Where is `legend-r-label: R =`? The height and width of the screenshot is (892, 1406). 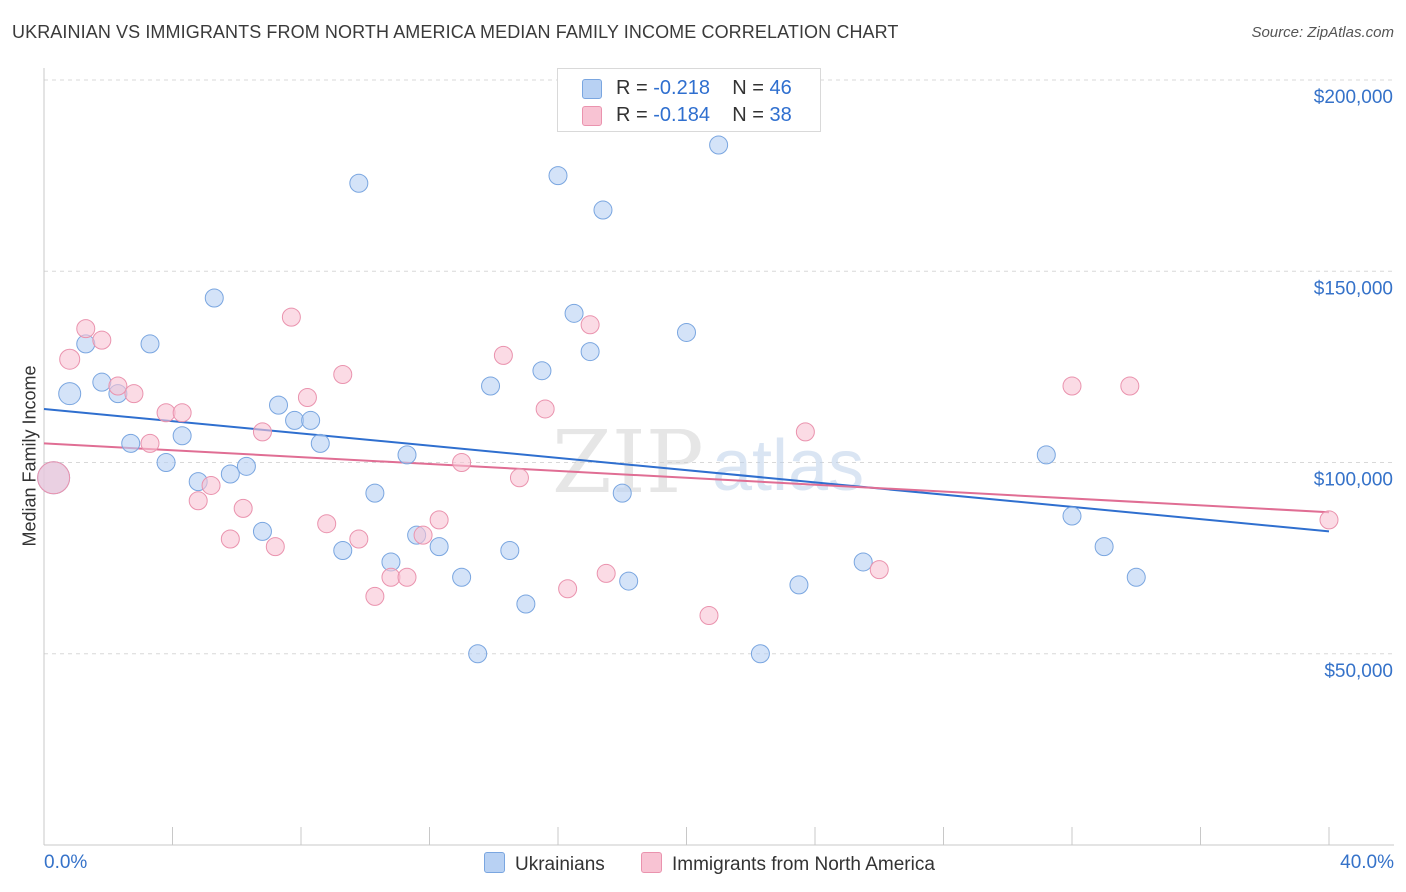
legend-r-label: R = is located at coordinates (632, 88).